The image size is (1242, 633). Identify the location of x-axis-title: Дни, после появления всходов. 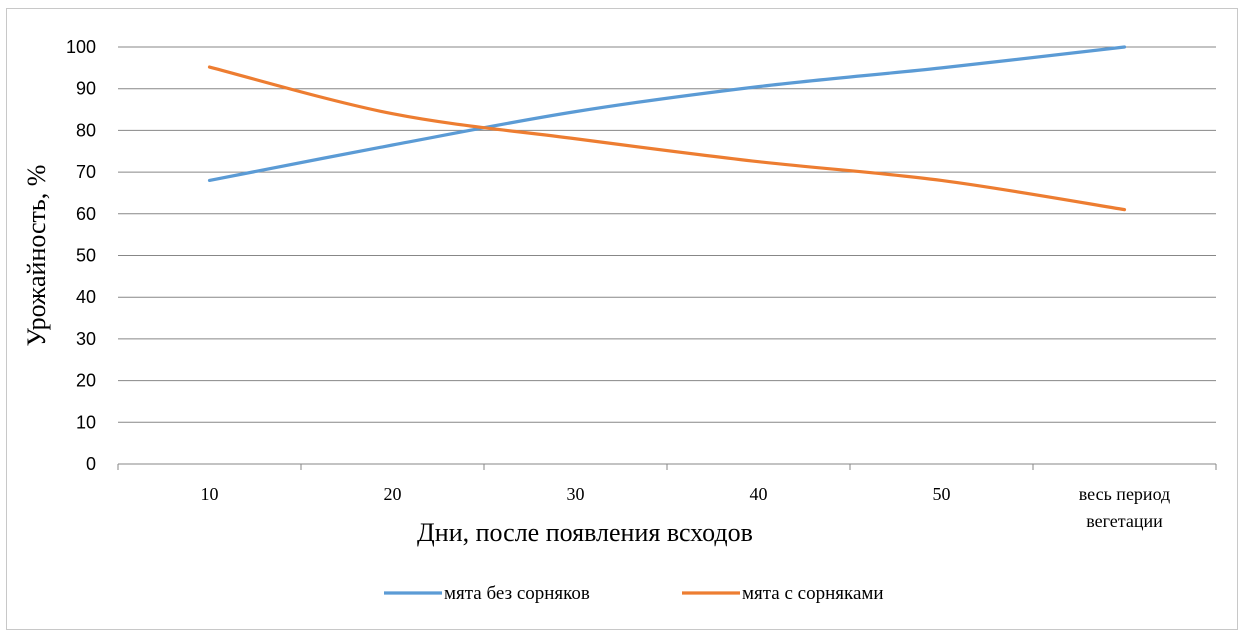
(585, 532).